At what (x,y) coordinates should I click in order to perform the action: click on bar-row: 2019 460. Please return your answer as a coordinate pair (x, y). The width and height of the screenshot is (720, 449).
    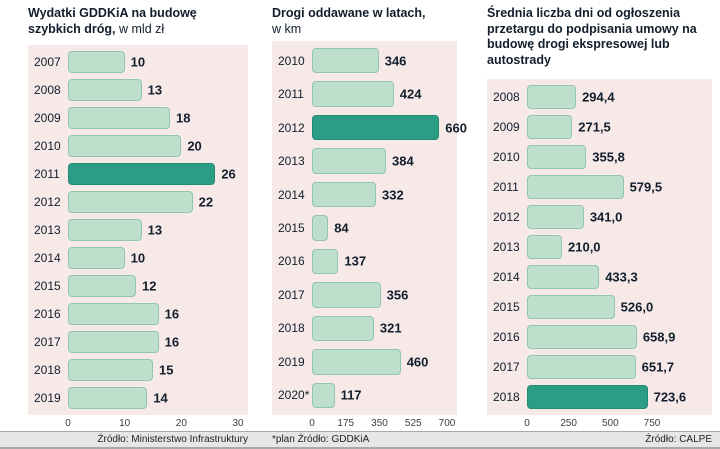
    Looking at the image, I should click on (364, 361).